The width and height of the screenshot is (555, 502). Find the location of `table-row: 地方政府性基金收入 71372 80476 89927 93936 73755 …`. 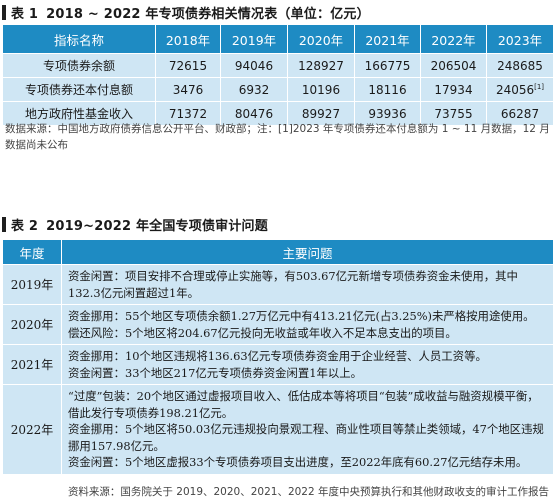

table-row: 地方政府性基金收入 71372 80476 89927 93936 73755 … is located at coordinates (278, 113).